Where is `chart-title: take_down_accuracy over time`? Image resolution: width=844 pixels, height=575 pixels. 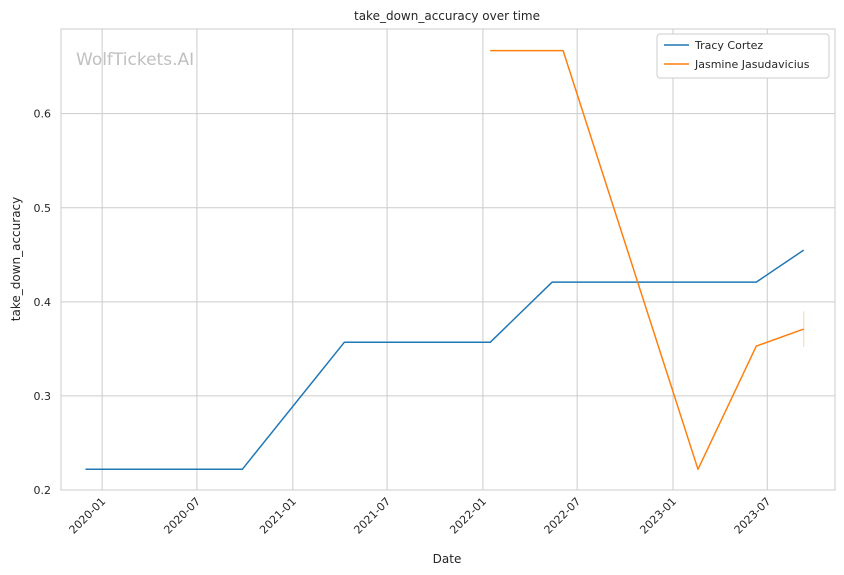
chart-title: take_down_accuracy over time is located at coordinates (447, 16).